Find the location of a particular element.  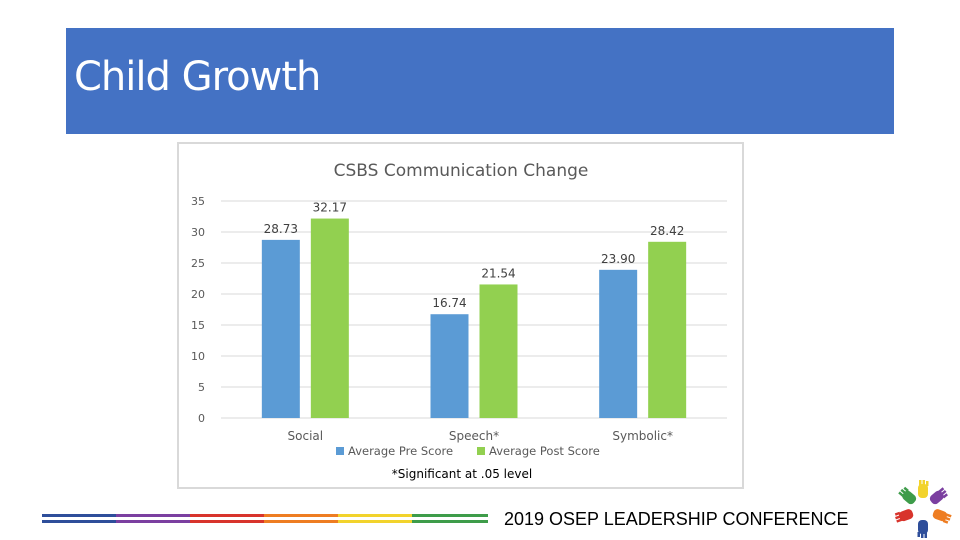

stripe-navy is located at coordinates (79, 515).